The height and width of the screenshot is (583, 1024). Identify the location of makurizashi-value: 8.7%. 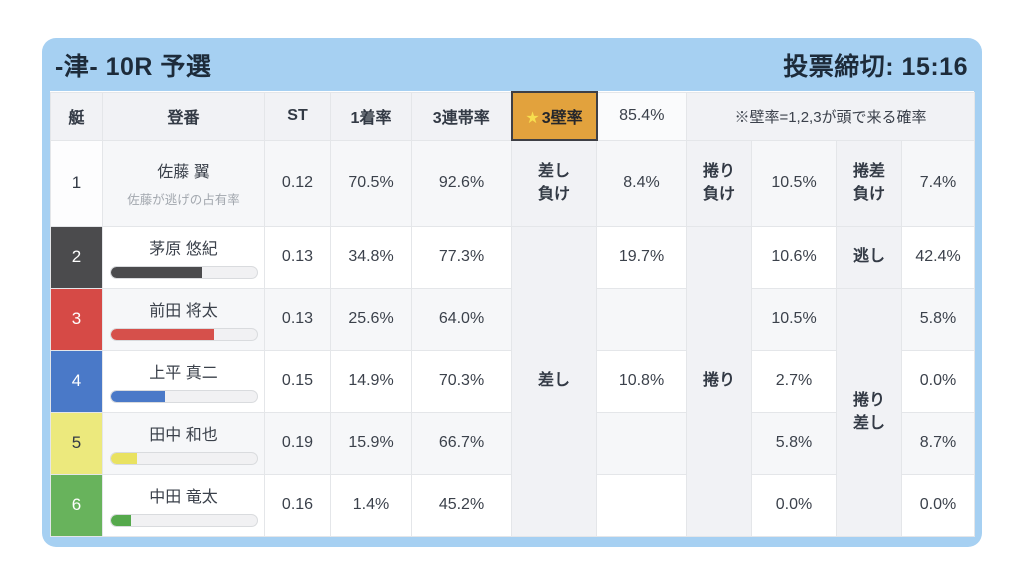
(938, 443).